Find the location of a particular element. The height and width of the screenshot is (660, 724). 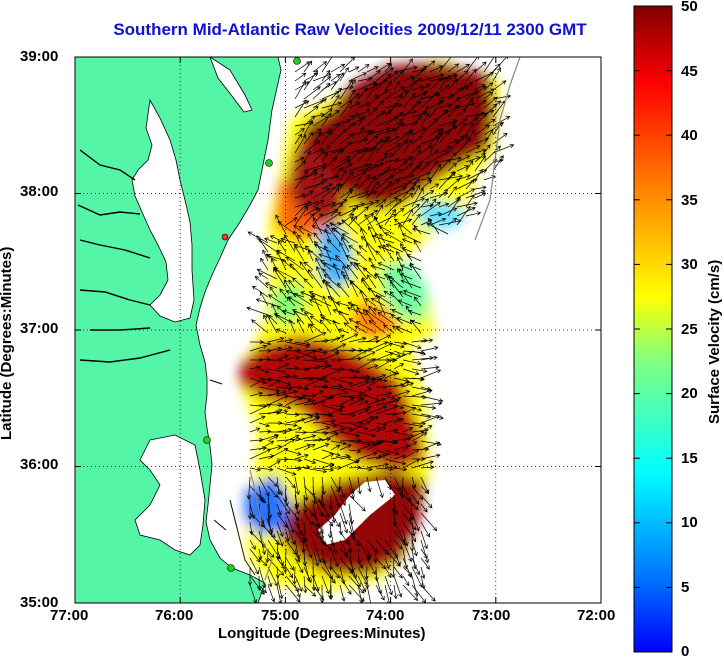

colorbar is located at coordinates (653, 329).